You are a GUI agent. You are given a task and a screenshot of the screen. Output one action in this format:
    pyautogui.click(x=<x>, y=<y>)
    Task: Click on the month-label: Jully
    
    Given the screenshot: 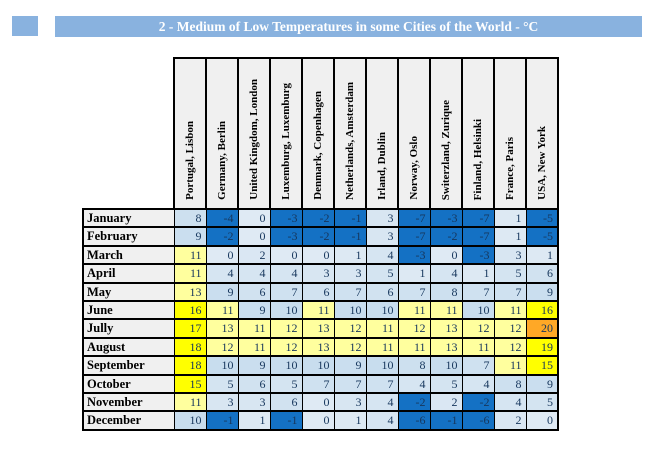 What is the action you would take?
    pyautogui.click(x=128, y=328)
    